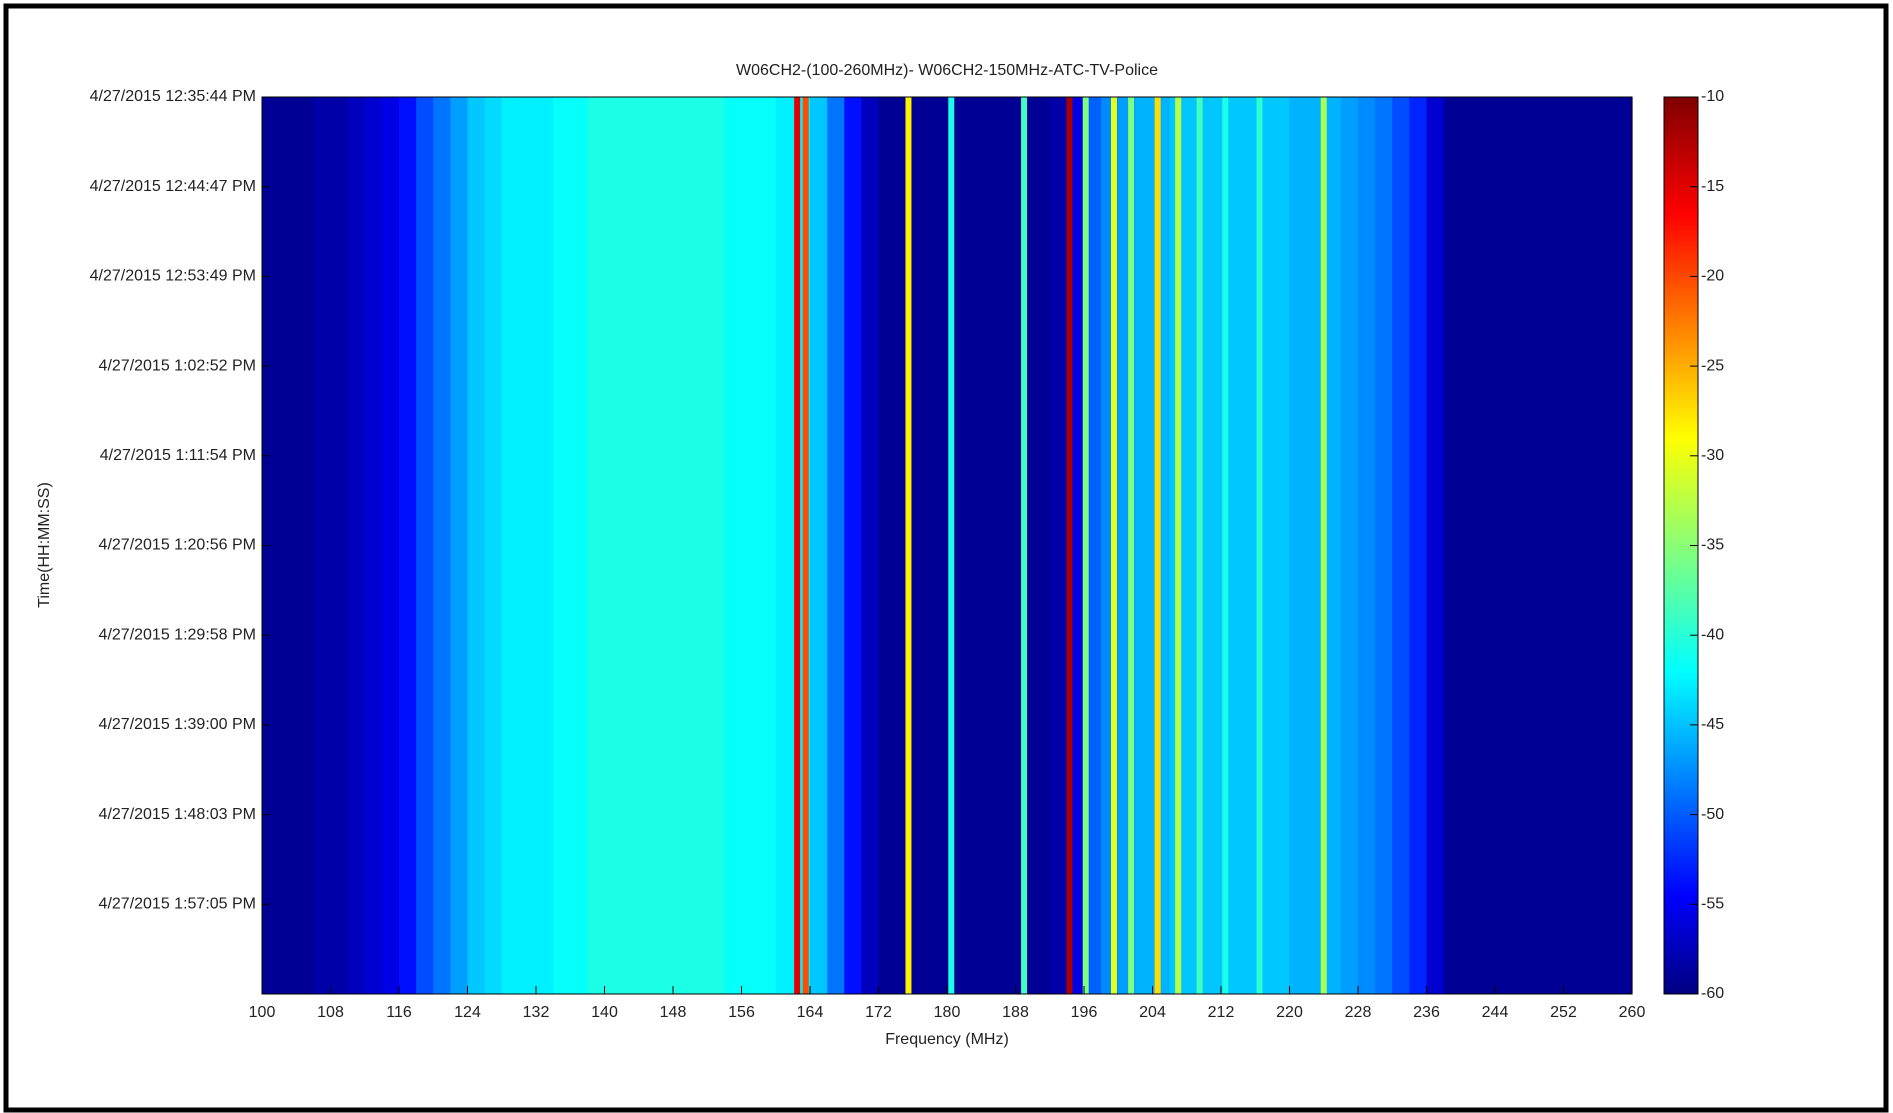  I want to click on colorbar-tick-label: -60, so click(1712, 993).